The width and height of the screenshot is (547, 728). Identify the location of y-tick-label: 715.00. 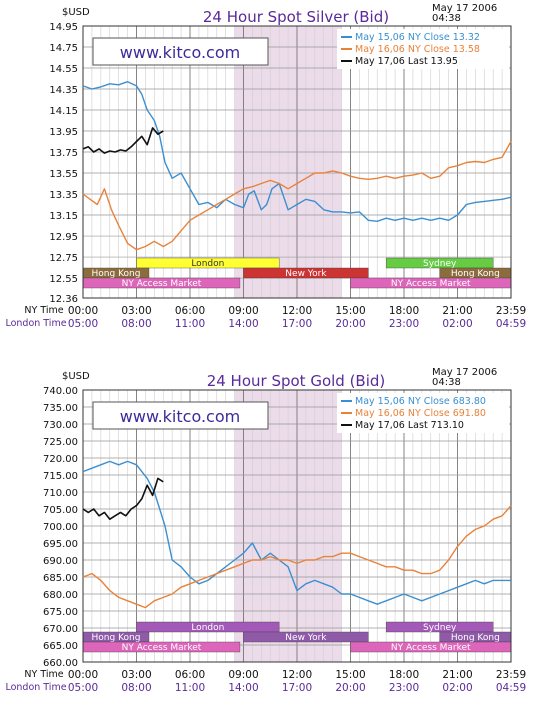
(60, 476).